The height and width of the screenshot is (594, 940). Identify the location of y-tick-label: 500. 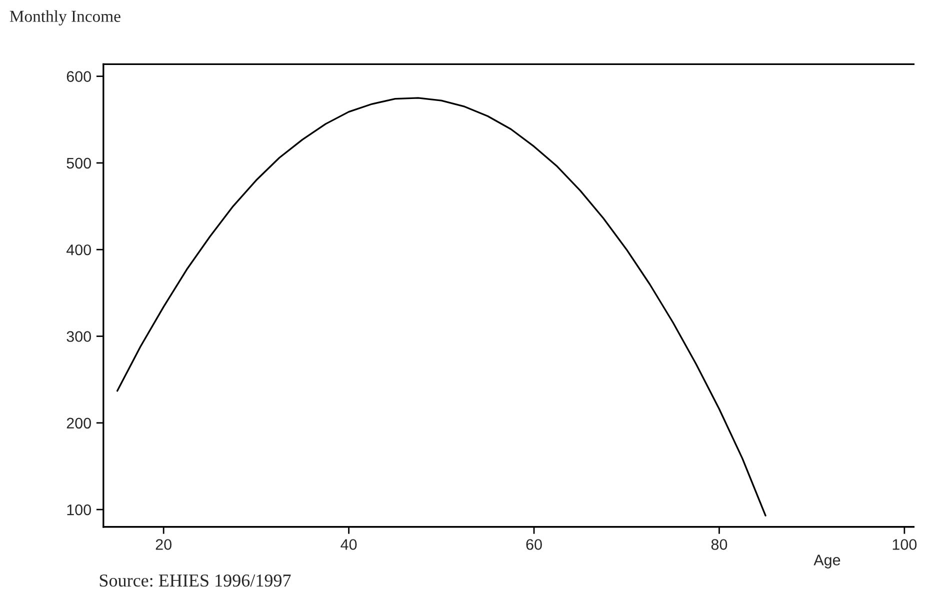
(78, 163).